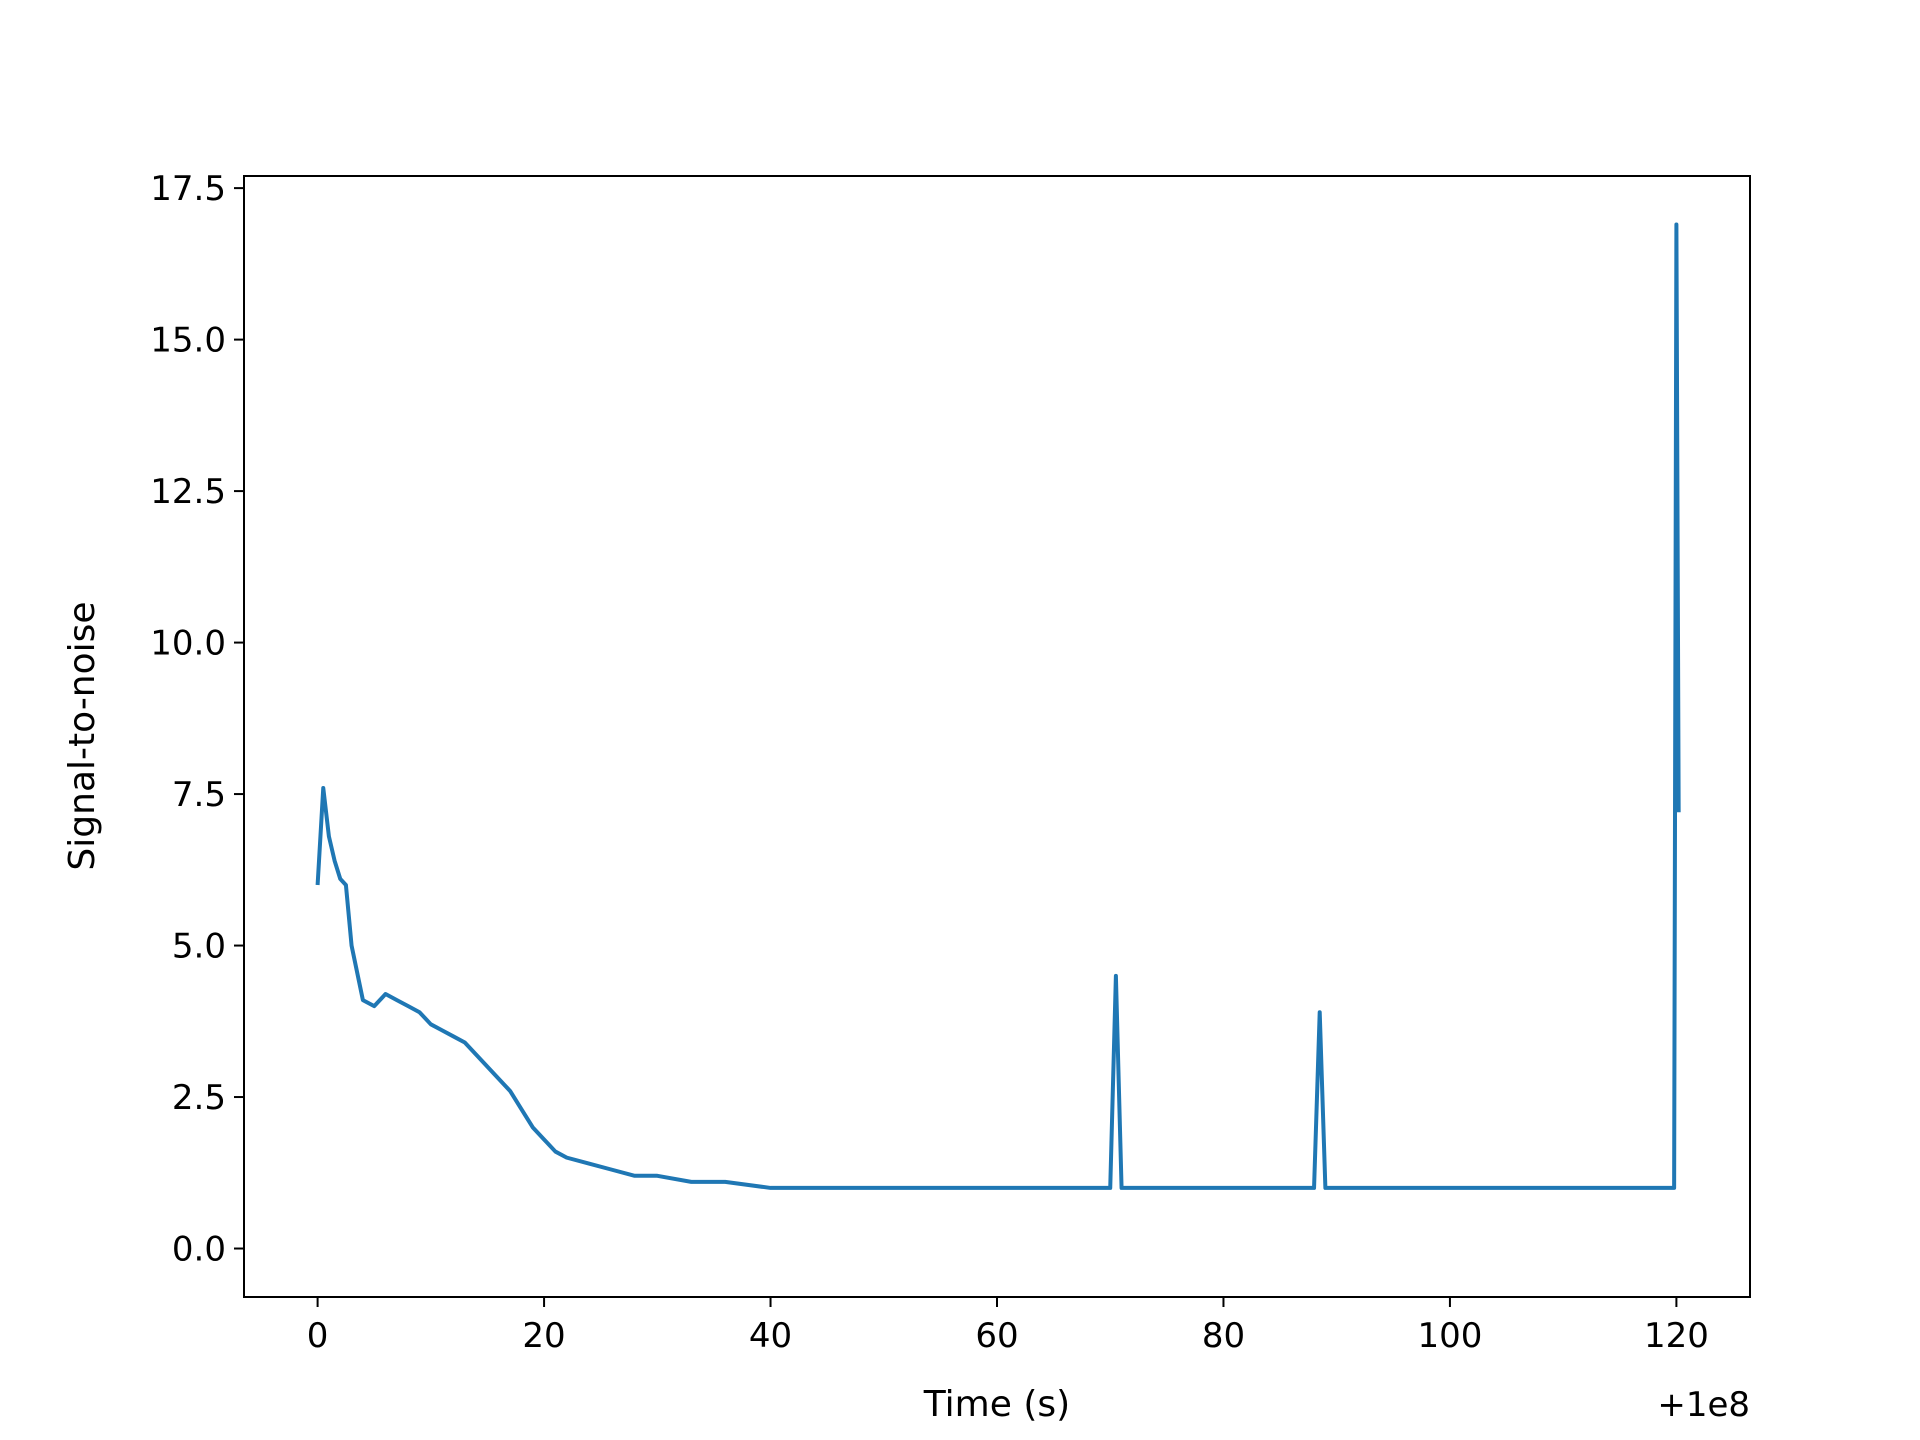  What do you see at coordinates (188, 644) in the screenshot?
I see `y-tick-label: 10.0` at bounding box center [188, 644].